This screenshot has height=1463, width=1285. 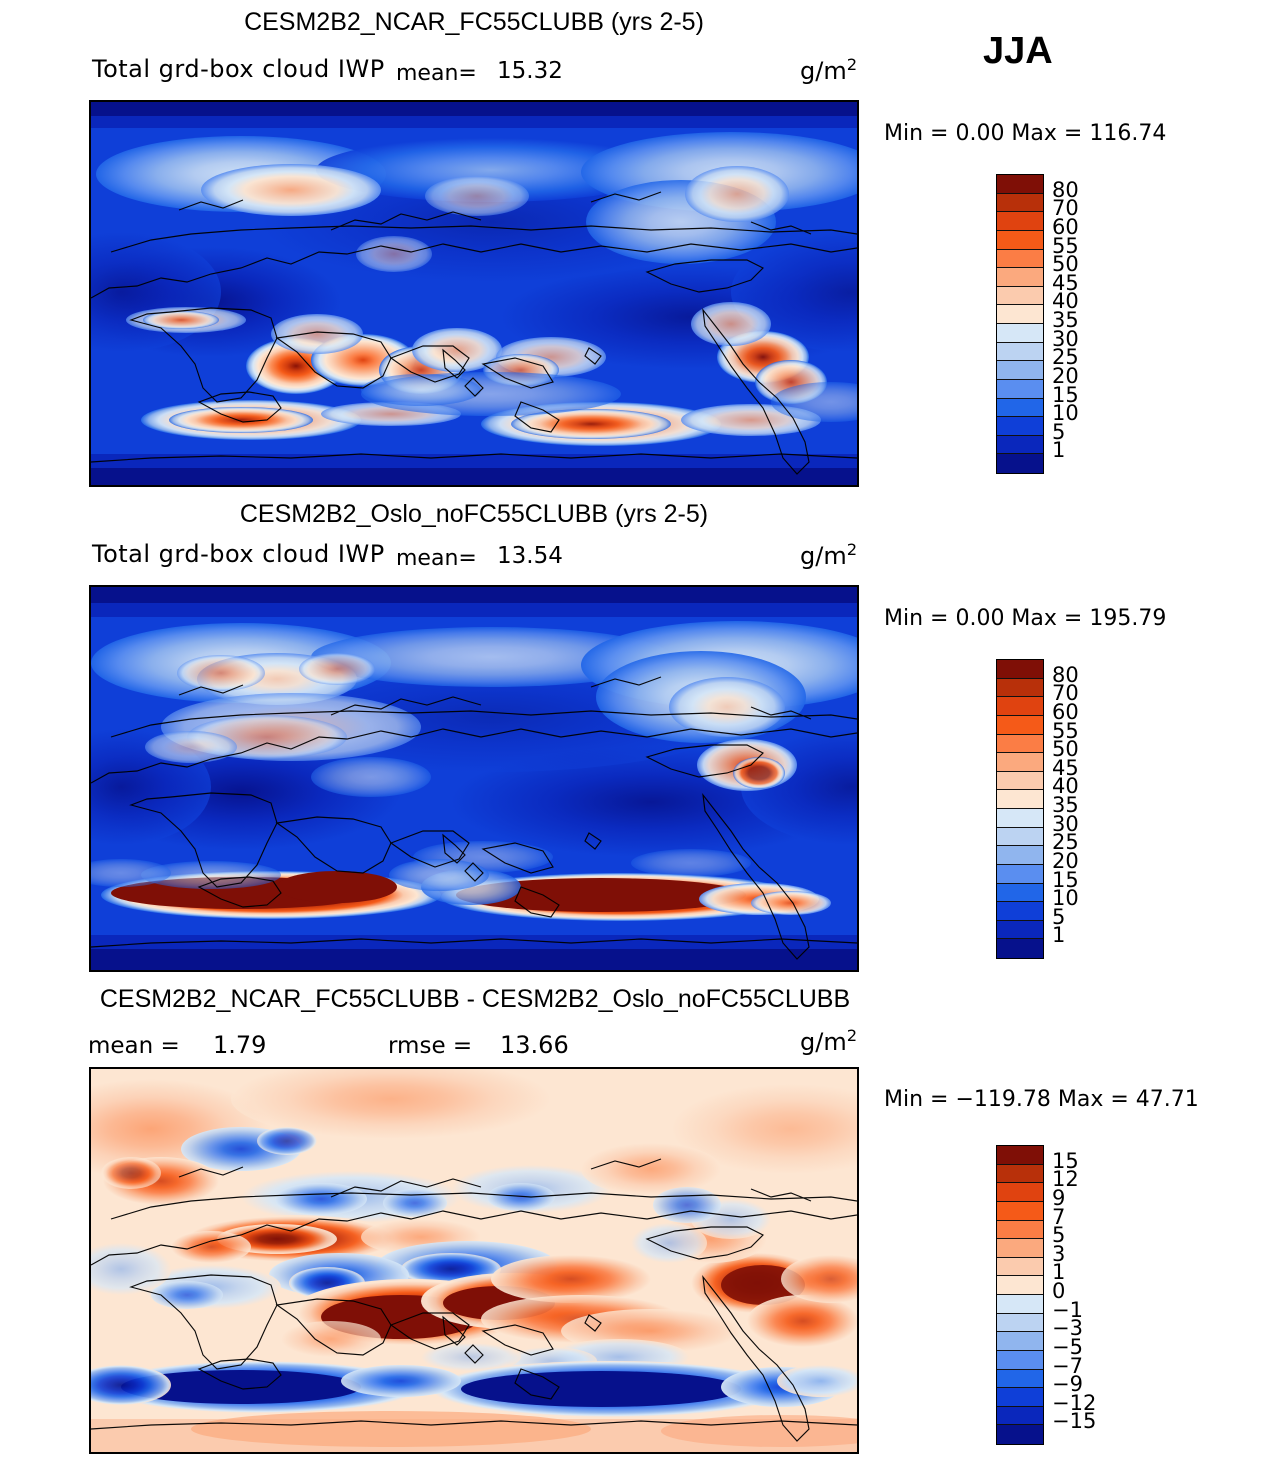 I want to click on colorbar-panel-1-ticks: 80 70 60 55 50 45 40 35 30 25 20 15 10 5 1, so click(x=1092, y=323).